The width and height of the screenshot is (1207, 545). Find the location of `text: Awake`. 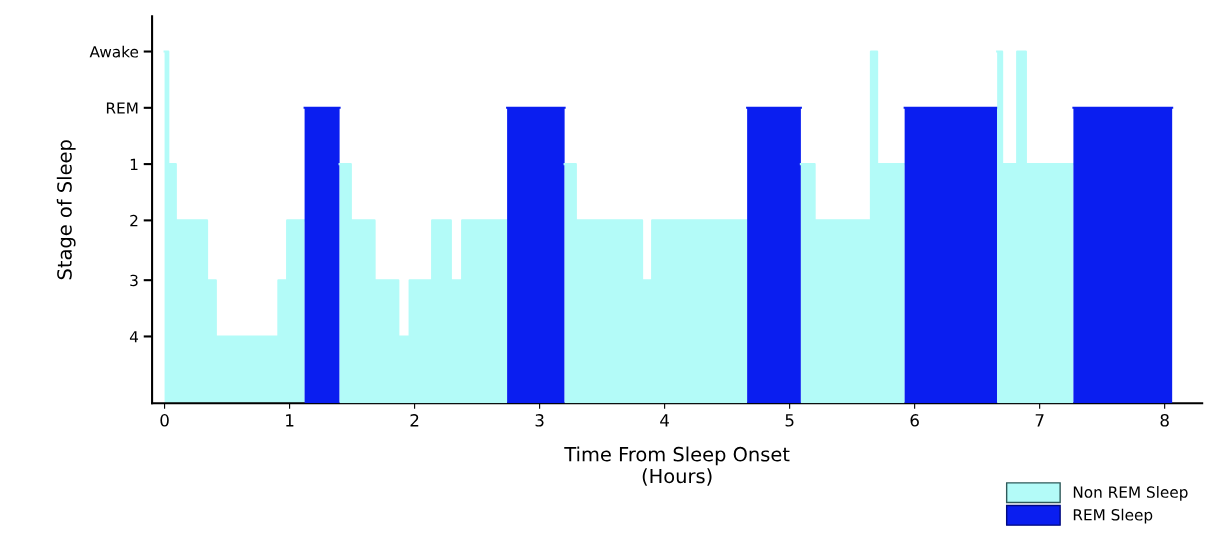

text: Awake is located at coordinates (114, 51).